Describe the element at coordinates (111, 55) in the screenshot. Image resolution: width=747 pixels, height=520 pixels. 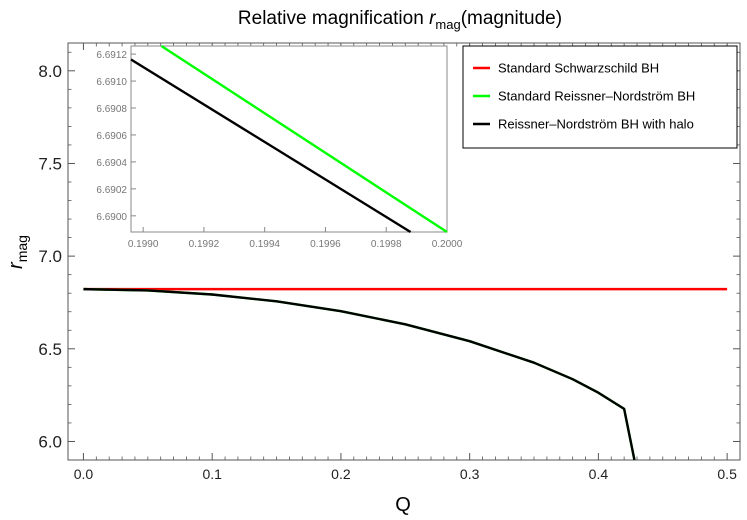
I see `inset-y-tick-label: 6.6912` at that location.